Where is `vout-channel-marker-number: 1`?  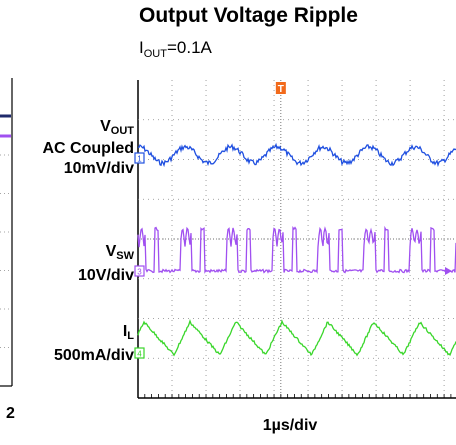
vout-channel-marker-number: 1 is located at coordinates (139, 159).